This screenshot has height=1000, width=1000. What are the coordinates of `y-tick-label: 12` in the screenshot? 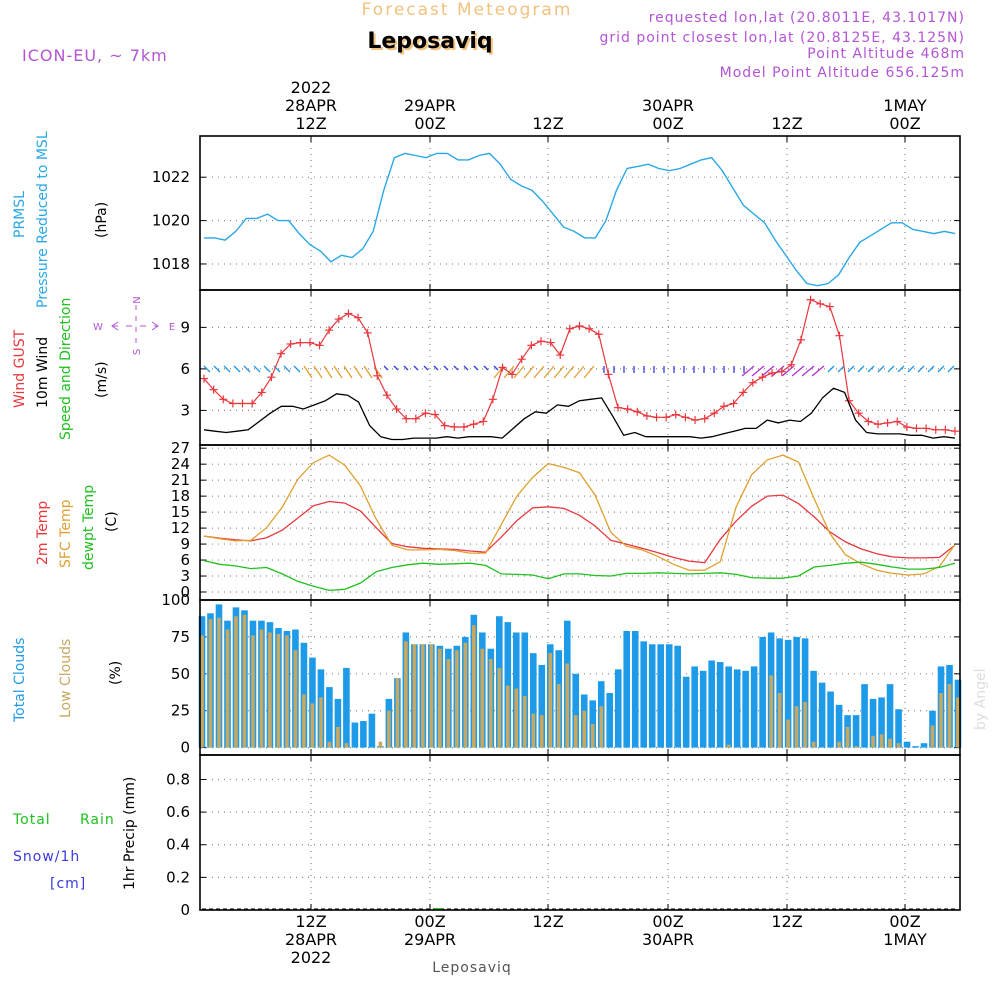 It's located at (180, 528).